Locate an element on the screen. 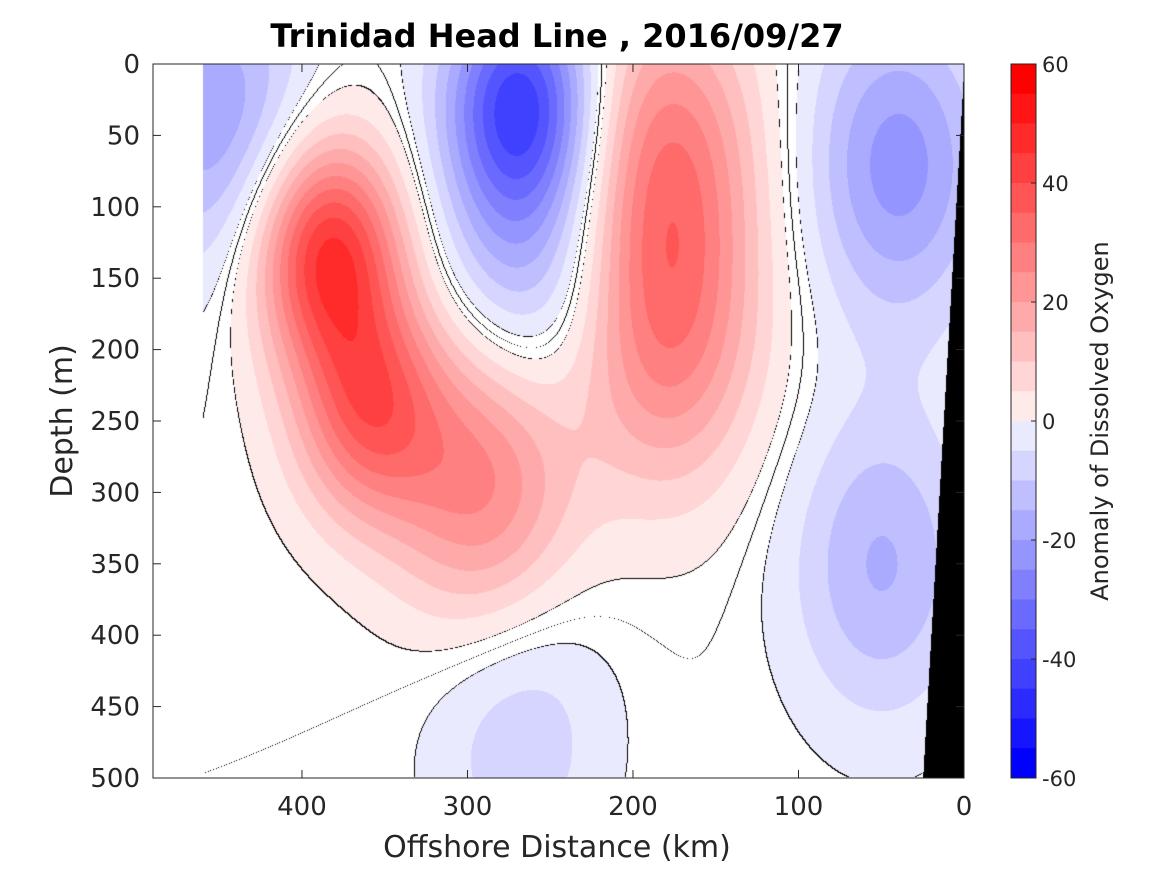  y-tick-label: 450 is located at coordinates (115, 708).